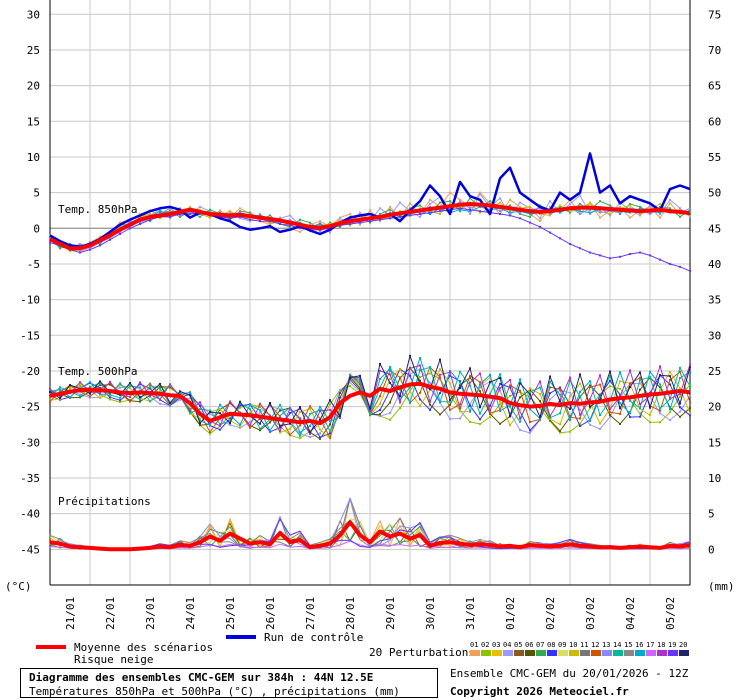 The width and height of the screenshot is (740, 700). I want to click on right-tick-label: 10, so click(714, 478).